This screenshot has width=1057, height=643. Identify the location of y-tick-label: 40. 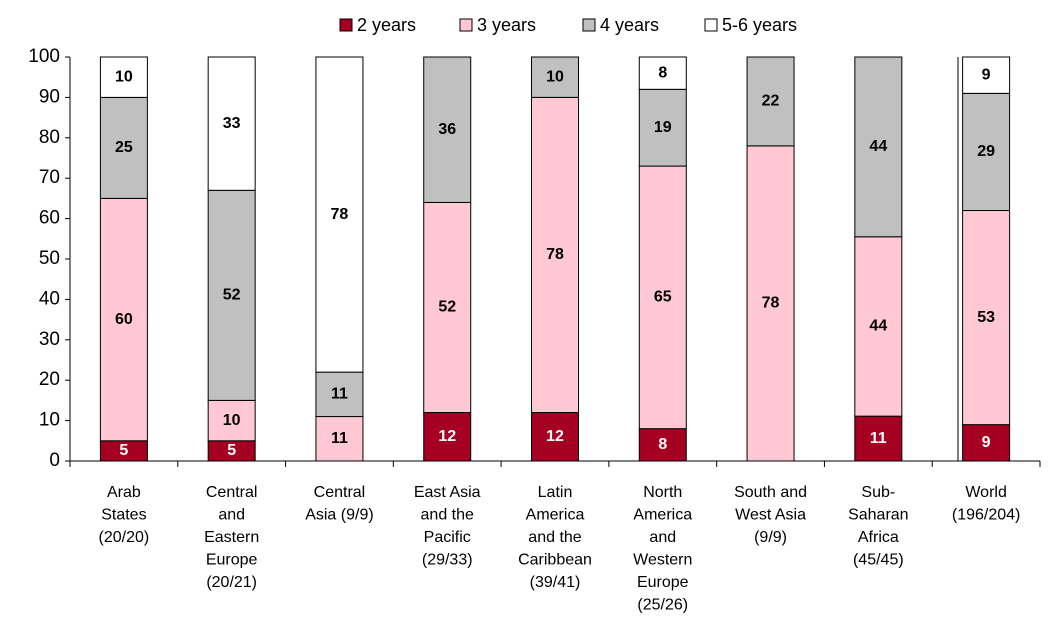
(49, 298).